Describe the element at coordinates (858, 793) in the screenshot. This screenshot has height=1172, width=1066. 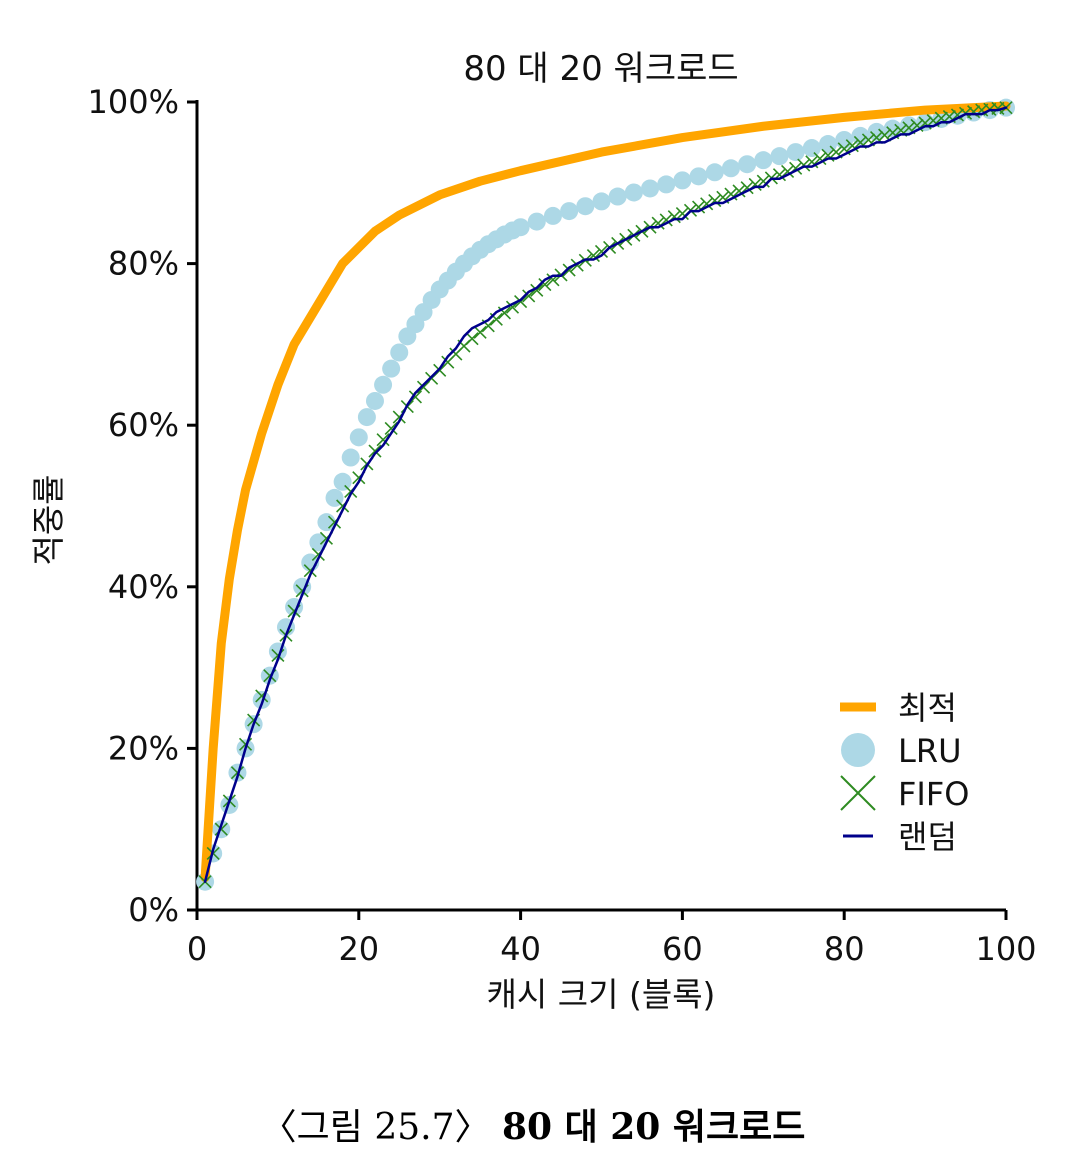
I see `legend-marker-fifo` at that location.